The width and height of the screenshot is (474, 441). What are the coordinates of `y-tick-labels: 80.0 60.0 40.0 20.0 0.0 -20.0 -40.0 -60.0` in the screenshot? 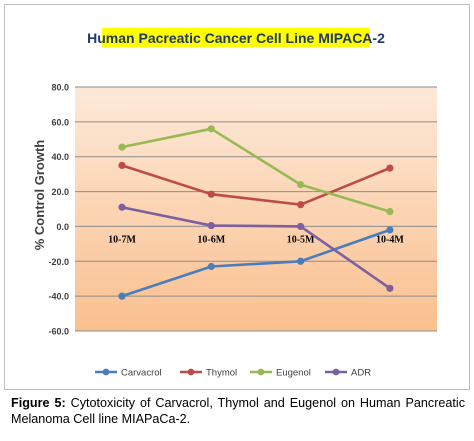 It's located at (58, 210).